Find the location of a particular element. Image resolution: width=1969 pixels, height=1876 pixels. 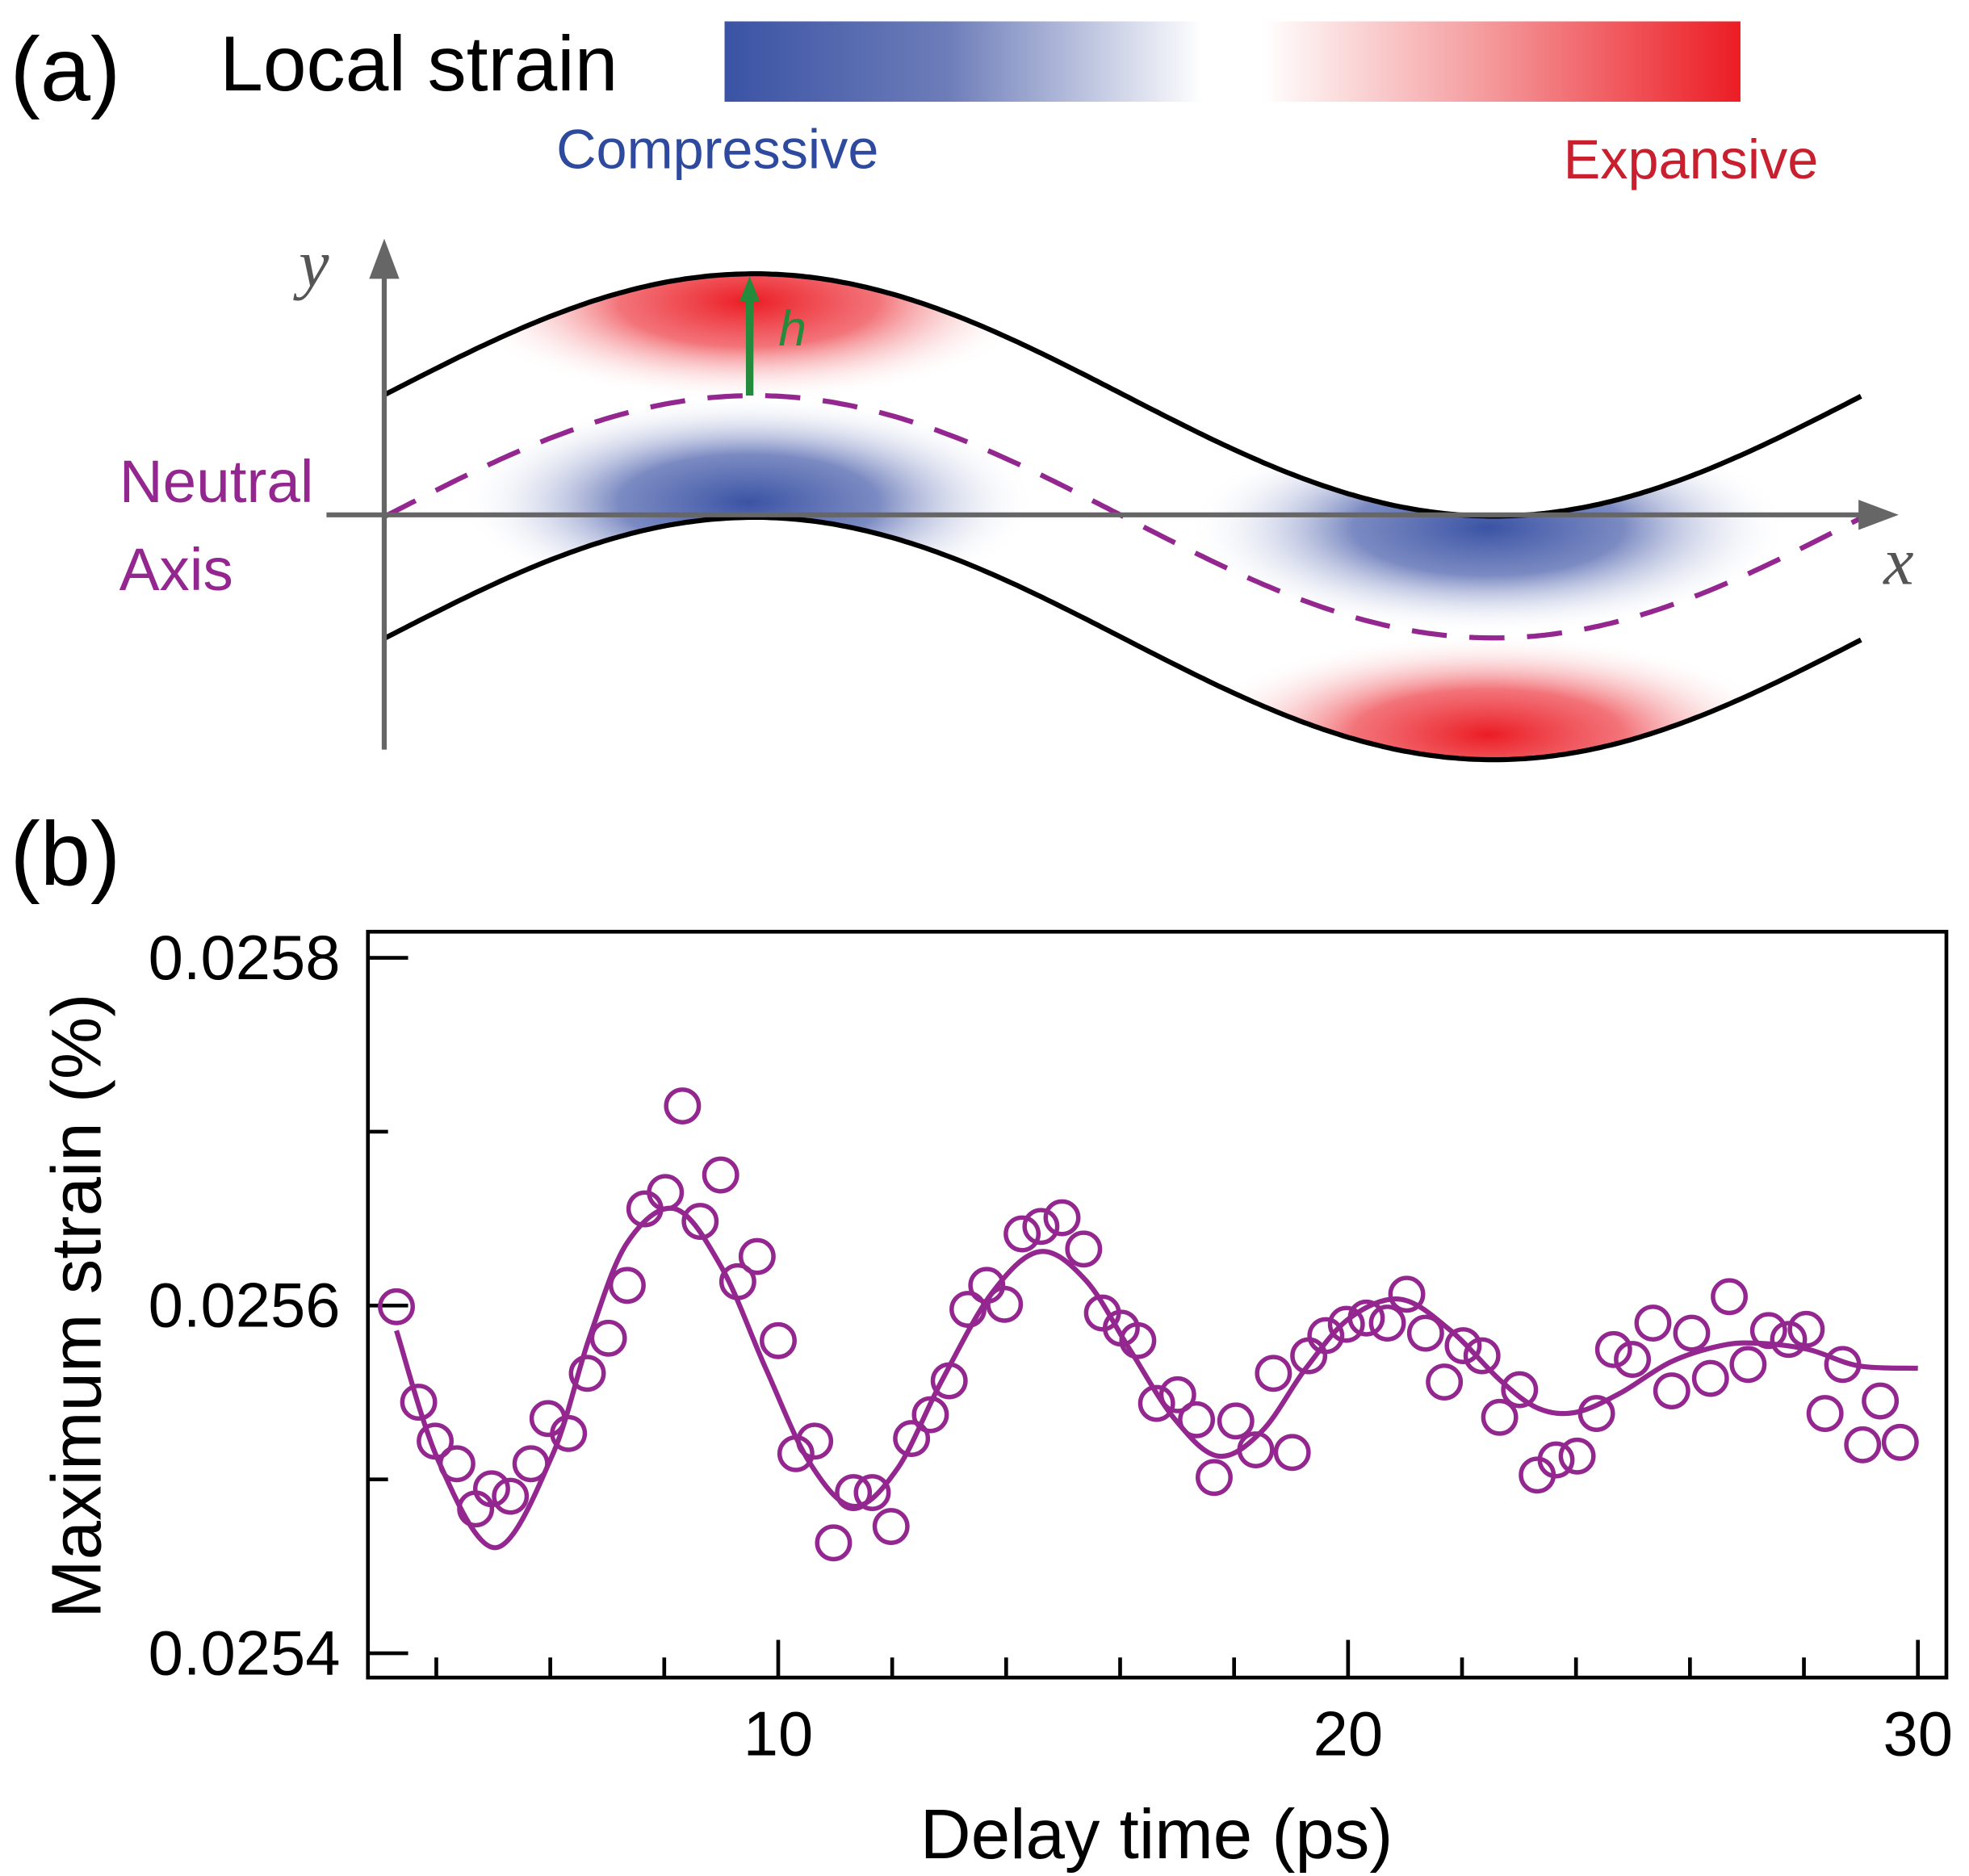

neutral-axis-label: Axis is located at coordinates (176, 569).